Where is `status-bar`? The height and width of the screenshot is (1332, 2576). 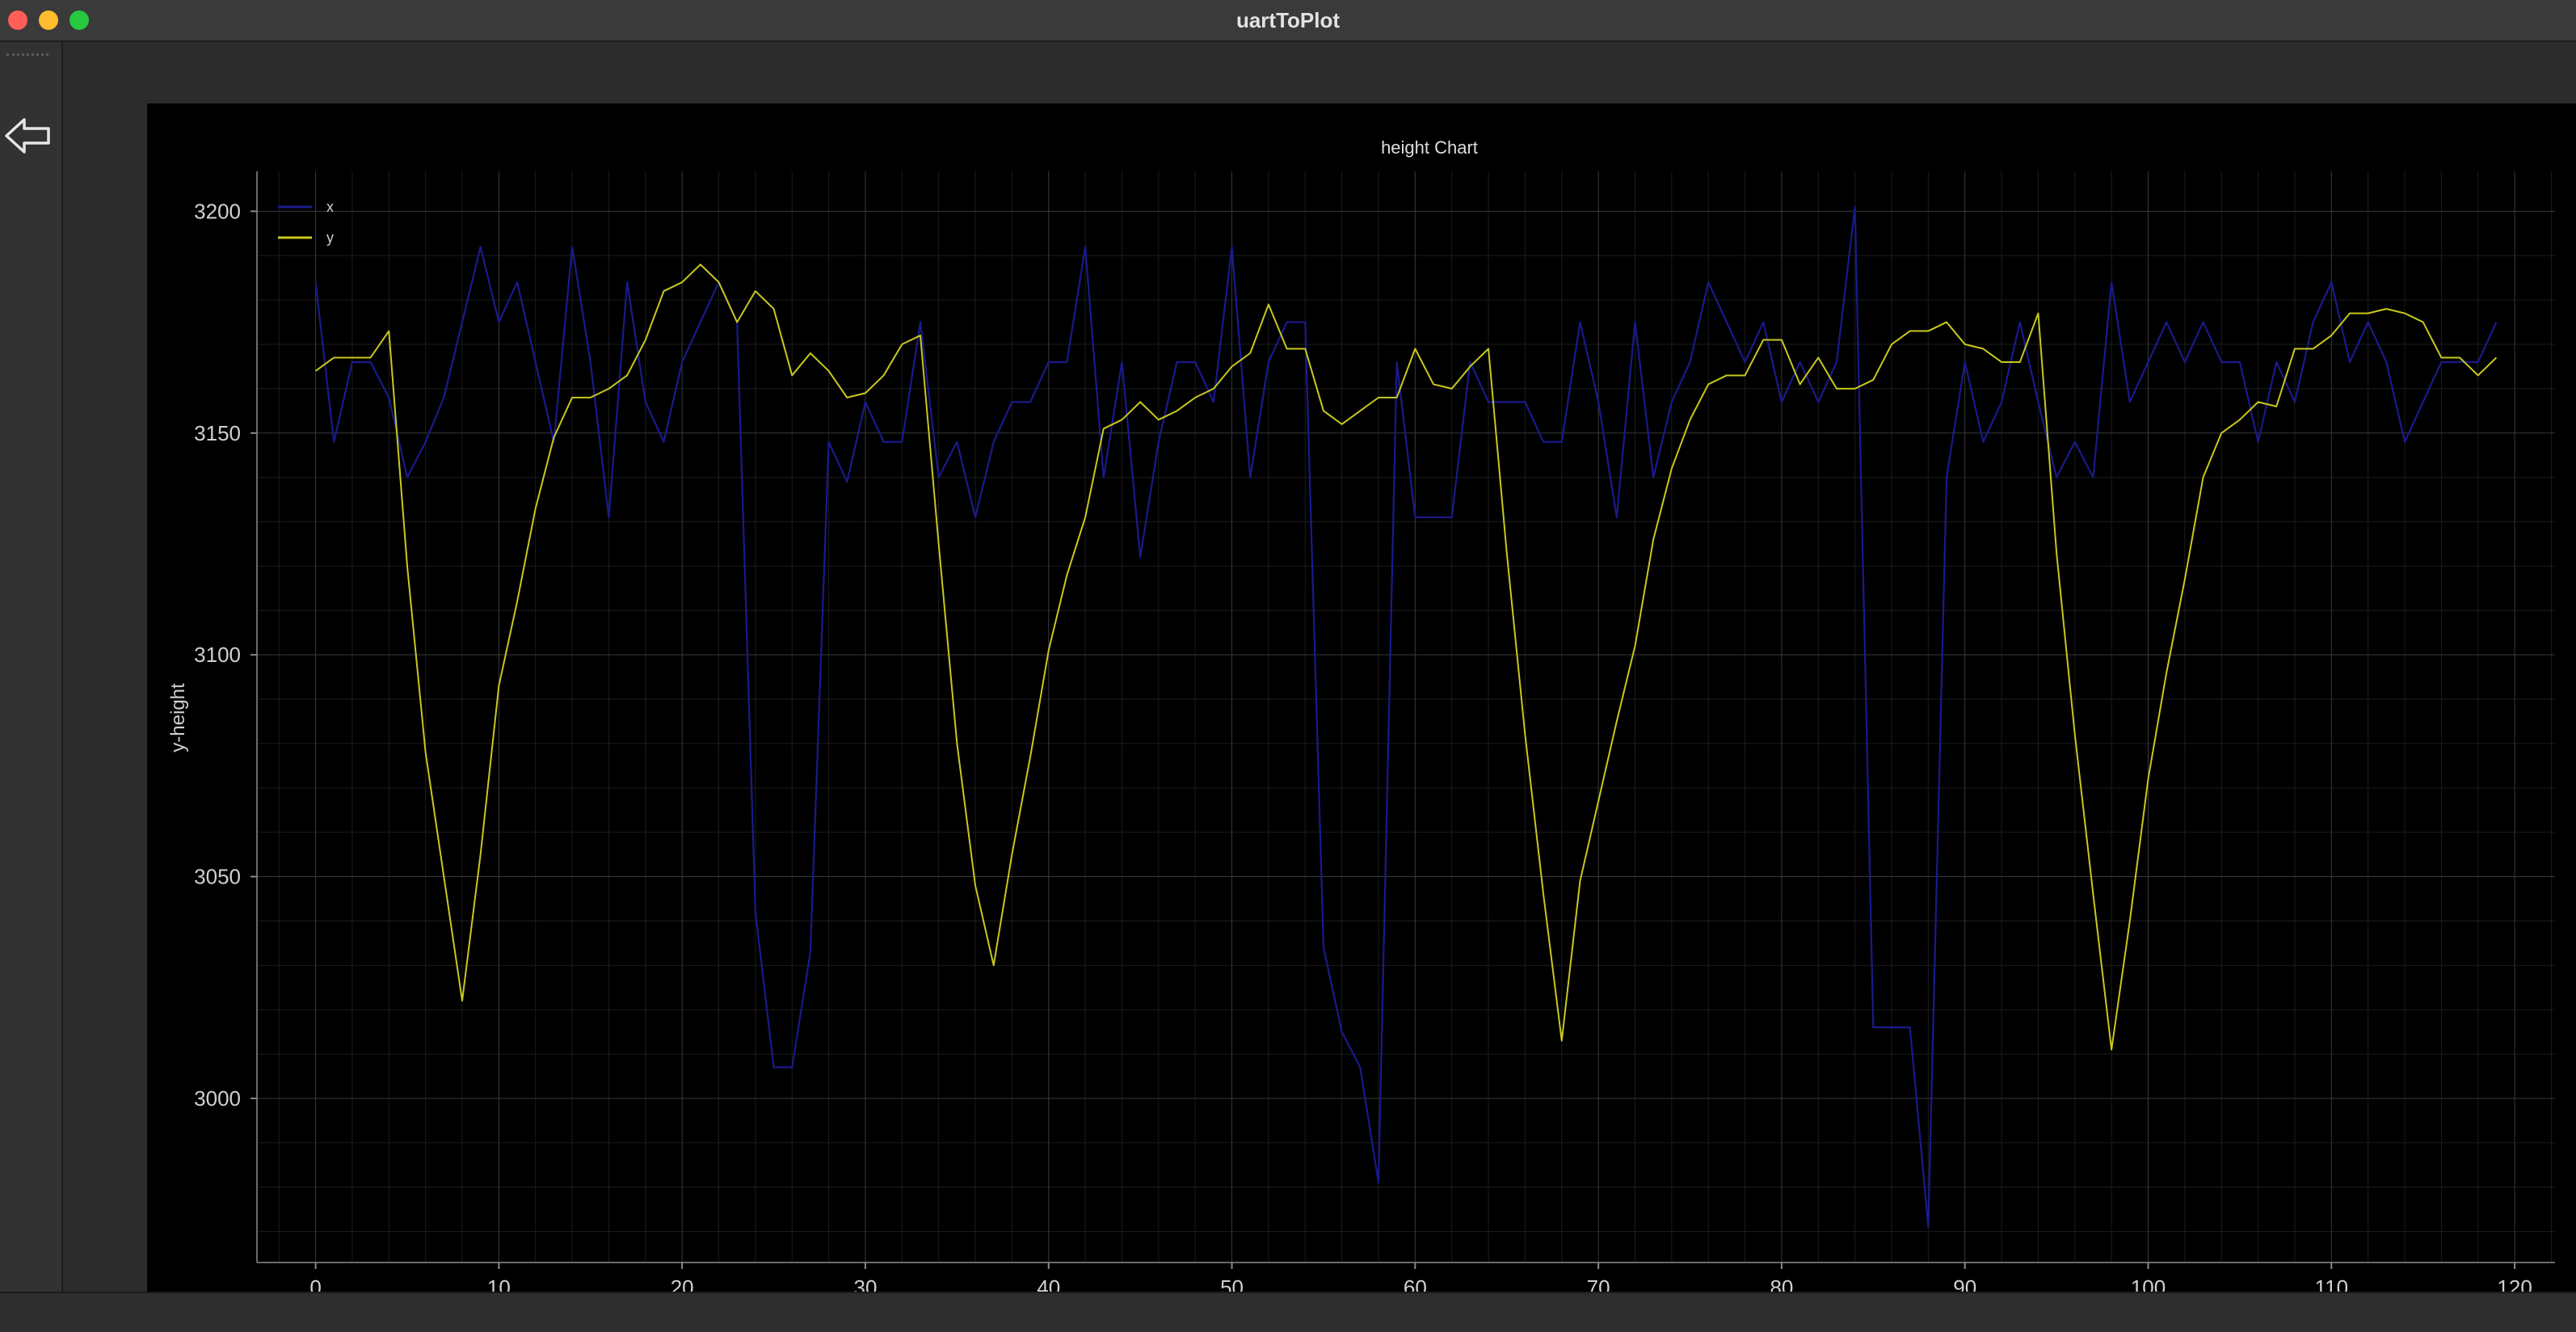
status-bar is located at coordinates (1288, 1312).